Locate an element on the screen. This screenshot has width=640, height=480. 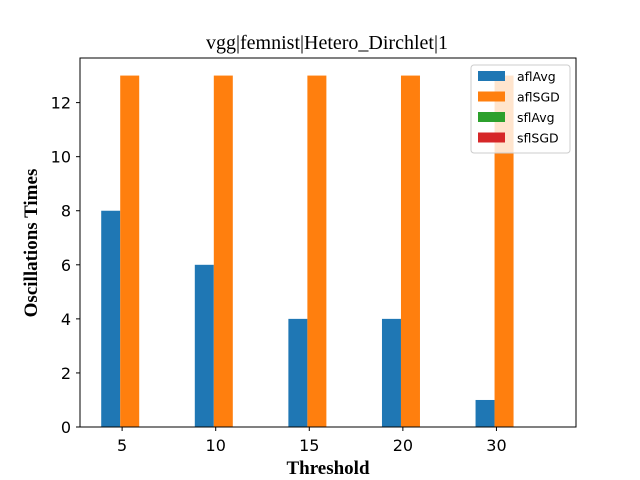
y-axis-label: Oscillations Times is located at coordinates (31, 243).